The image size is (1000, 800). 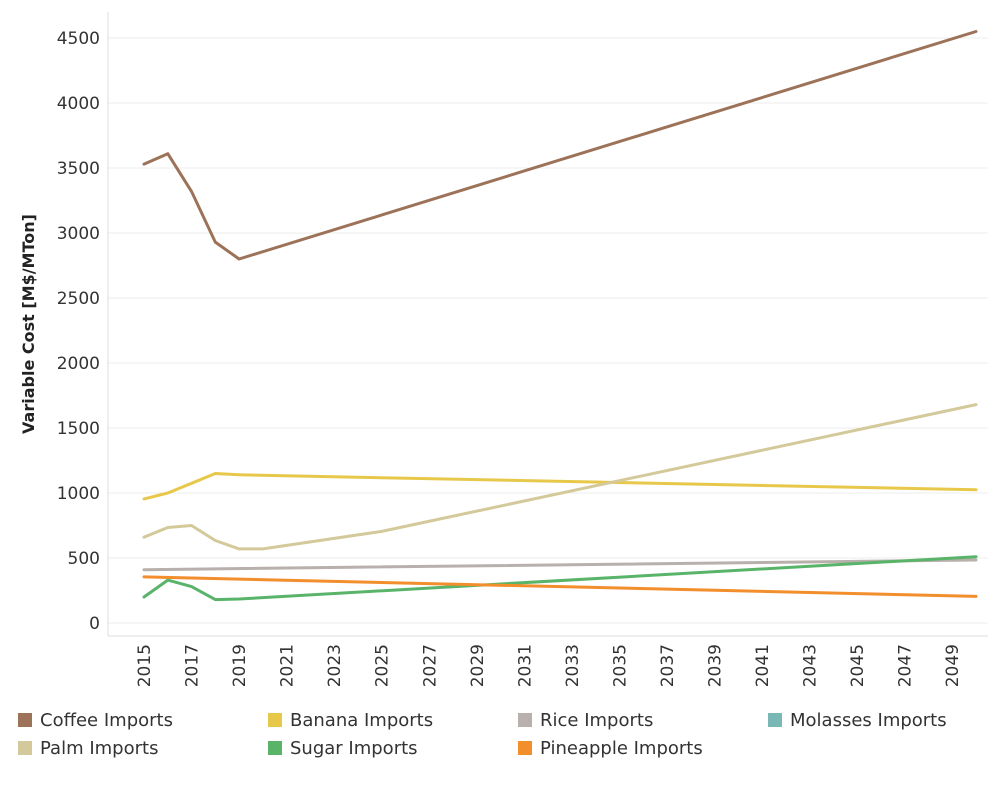 I want to click on y-tick-label: 500, so click(x=84, y=559).